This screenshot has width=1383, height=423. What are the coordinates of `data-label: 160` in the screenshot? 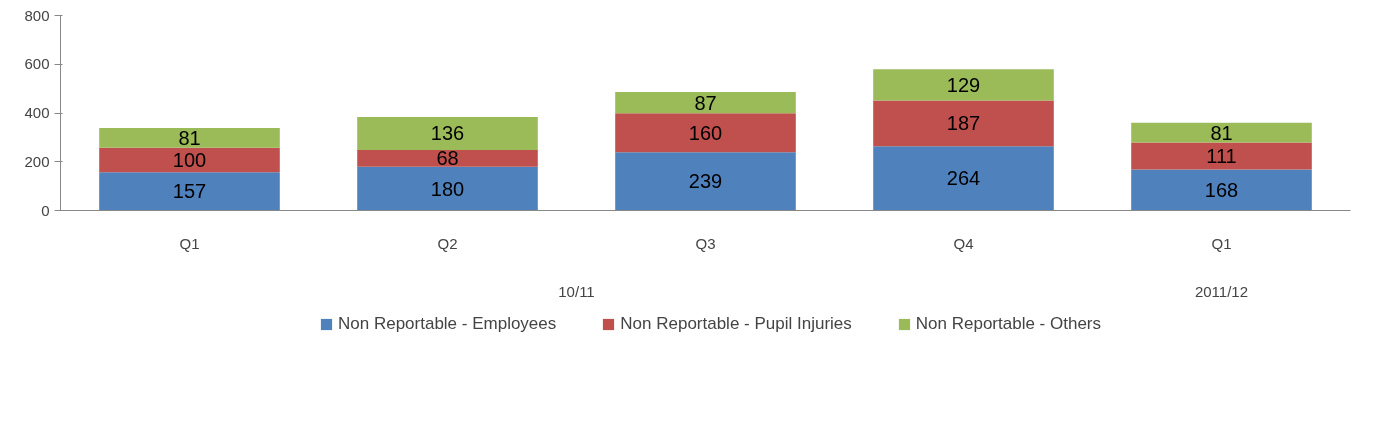 It's located at (705, 132).